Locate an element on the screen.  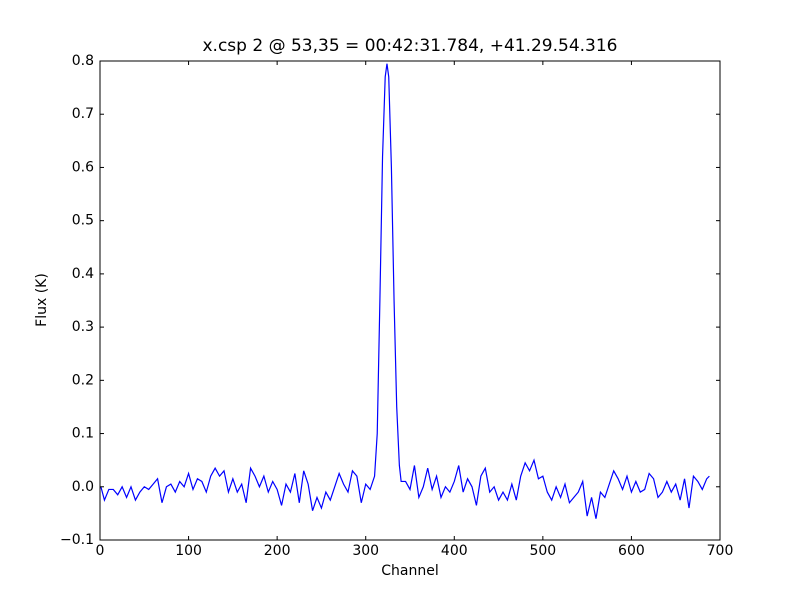
x-tick-label: 700 is located at coordinates (720, 551).